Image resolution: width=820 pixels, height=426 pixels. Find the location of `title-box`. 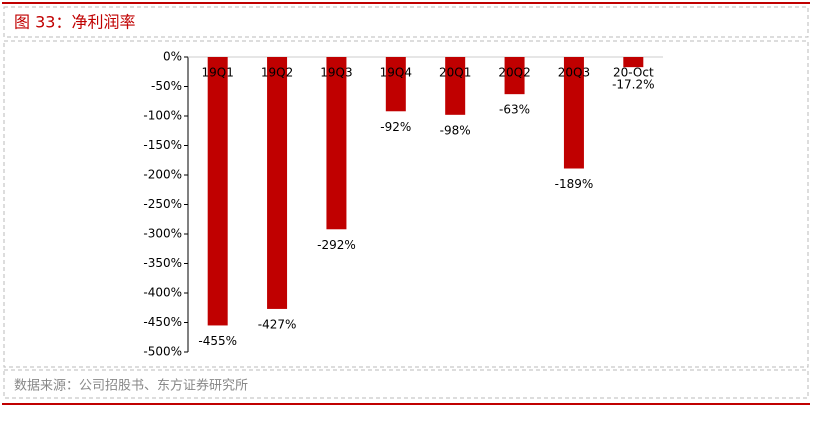

title-box is located at coordinates (406, 22).